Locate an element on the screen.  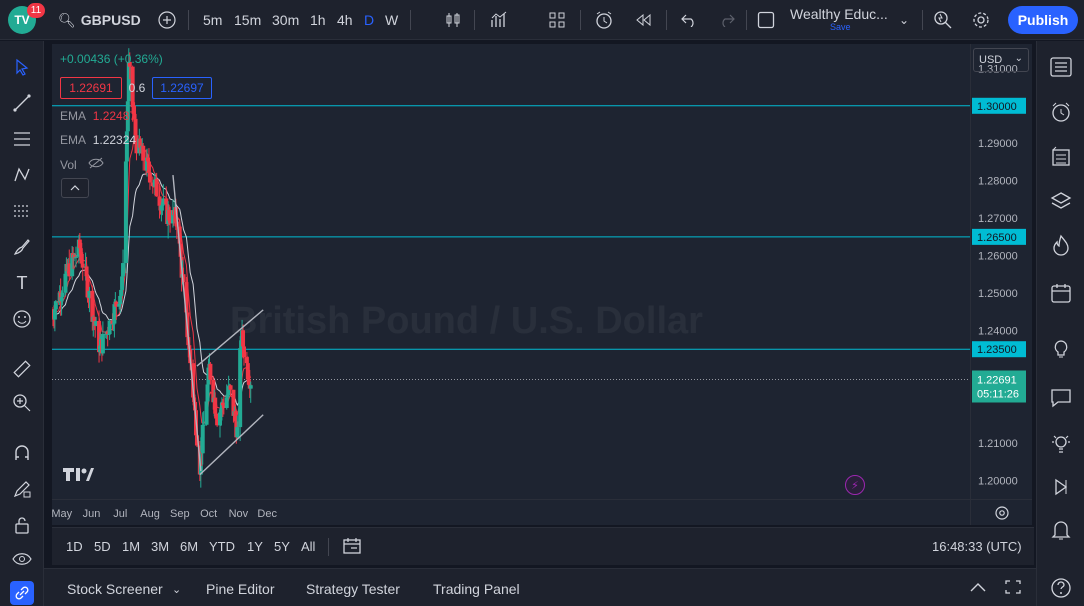
price-tick-label: 1.20000 is located at coordinates (998, 481).